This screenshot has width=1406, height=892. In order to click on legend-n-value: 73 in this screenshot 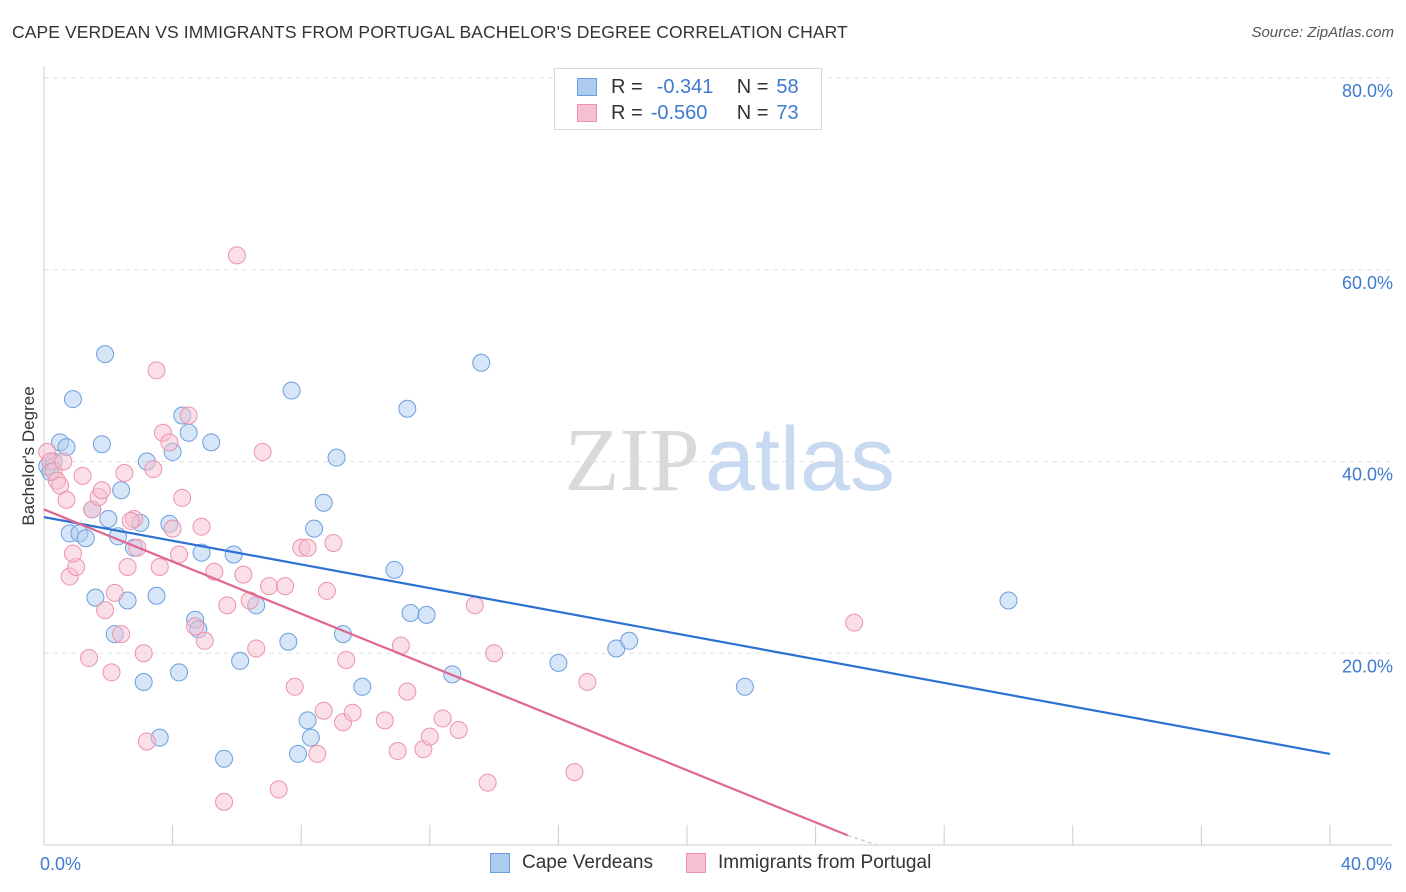, I will do `click(787, 112)`.